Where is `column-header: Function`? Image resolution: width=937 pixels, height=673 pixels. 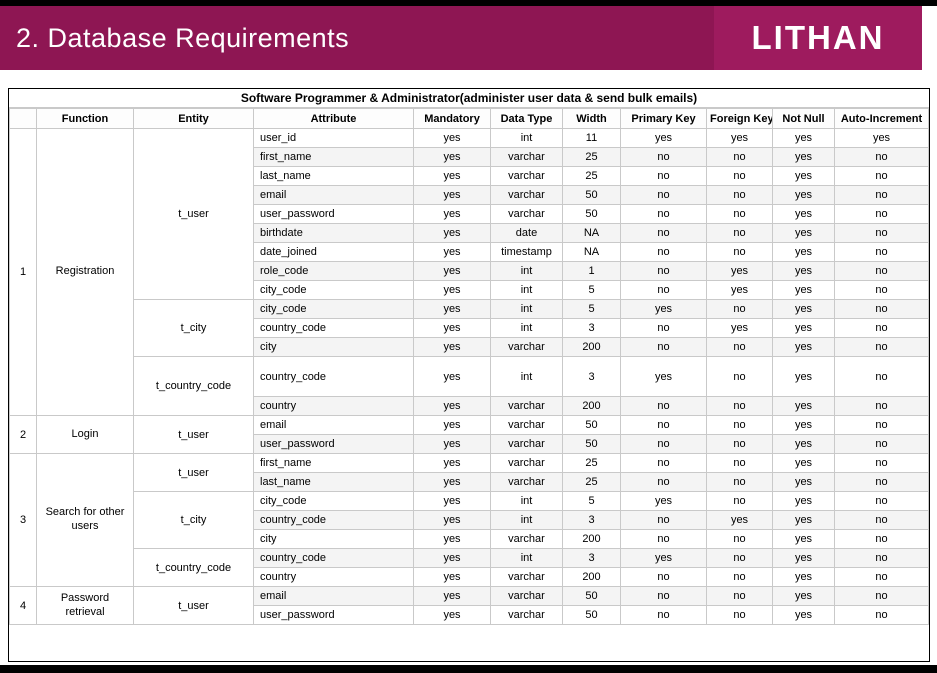
column-header: Function is located at coordinates (85, 118).